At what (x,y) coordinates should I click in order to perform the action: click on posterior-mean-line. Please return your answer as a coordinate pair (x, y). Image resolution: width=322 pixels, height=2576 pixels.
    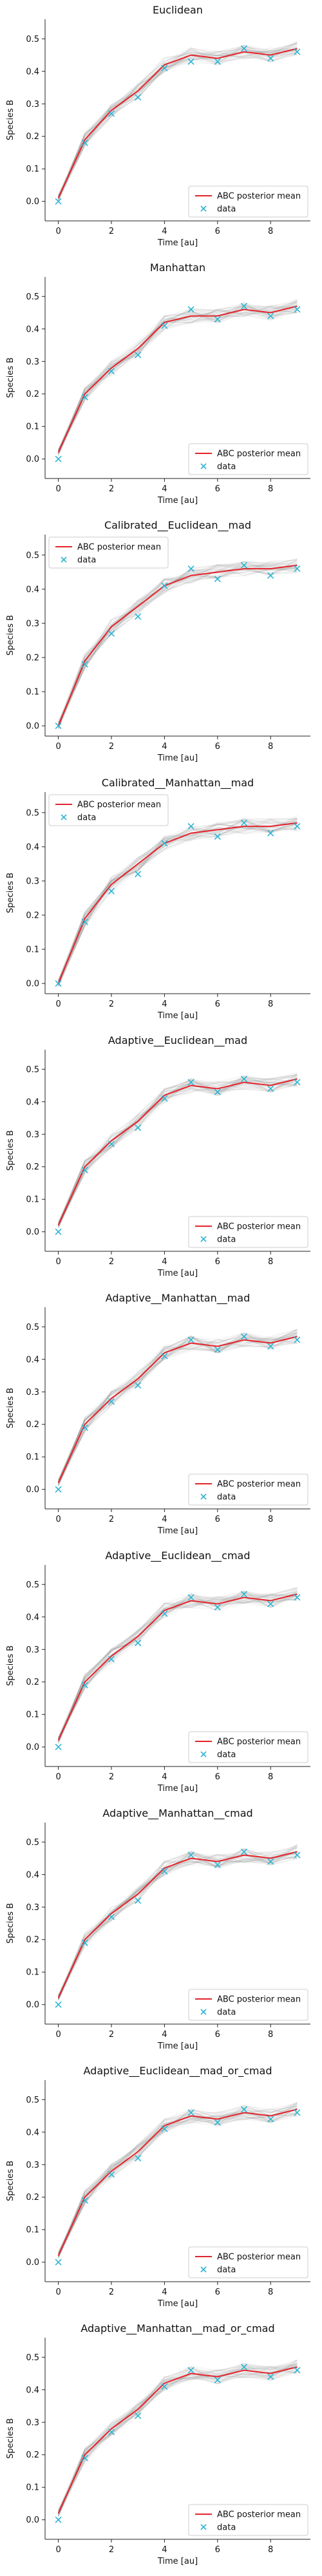
    Looking at the image, I should click on (177, 1152).